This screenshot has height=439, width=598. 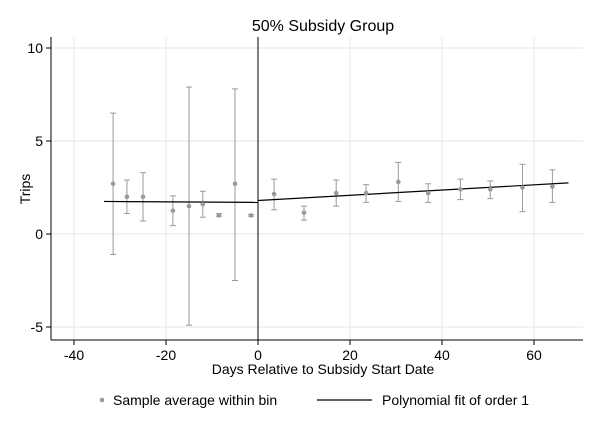 I want to click on x-tick-label: 40, so click(x=442, y=355).